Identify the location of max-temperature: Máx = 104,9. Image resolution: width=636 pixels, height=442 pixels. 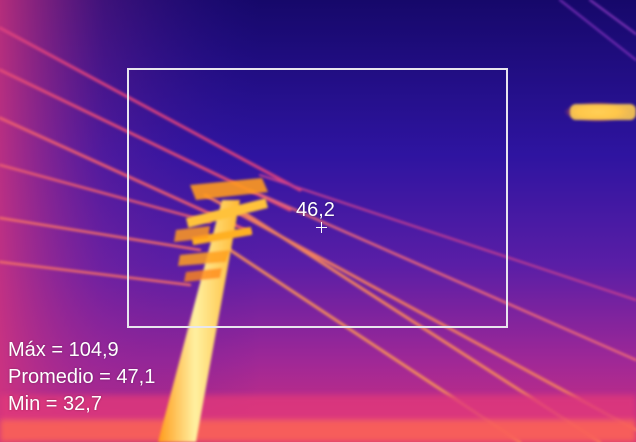
(63, 350).